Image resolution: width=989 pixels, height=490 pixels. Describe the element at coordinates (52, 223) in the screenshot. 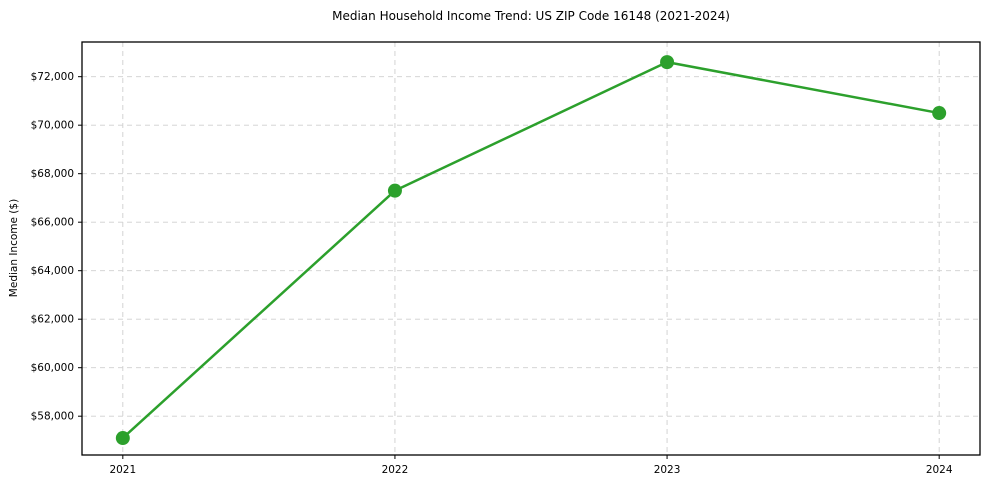

I see `y-tick-label: $66,000` at that location.